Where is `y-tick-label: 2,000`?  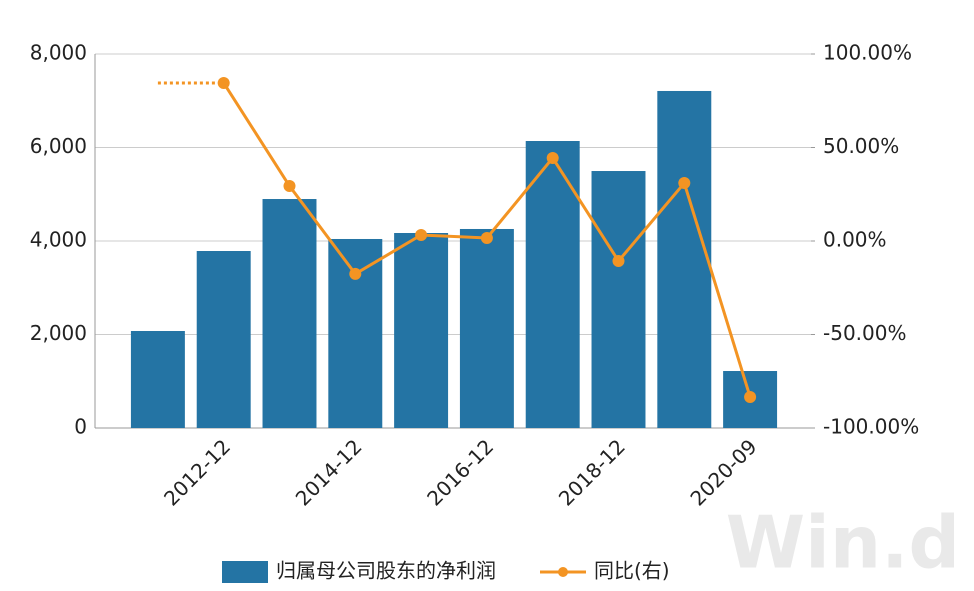
y-tick-label: 2,000 is located at coordinates (58, 333).